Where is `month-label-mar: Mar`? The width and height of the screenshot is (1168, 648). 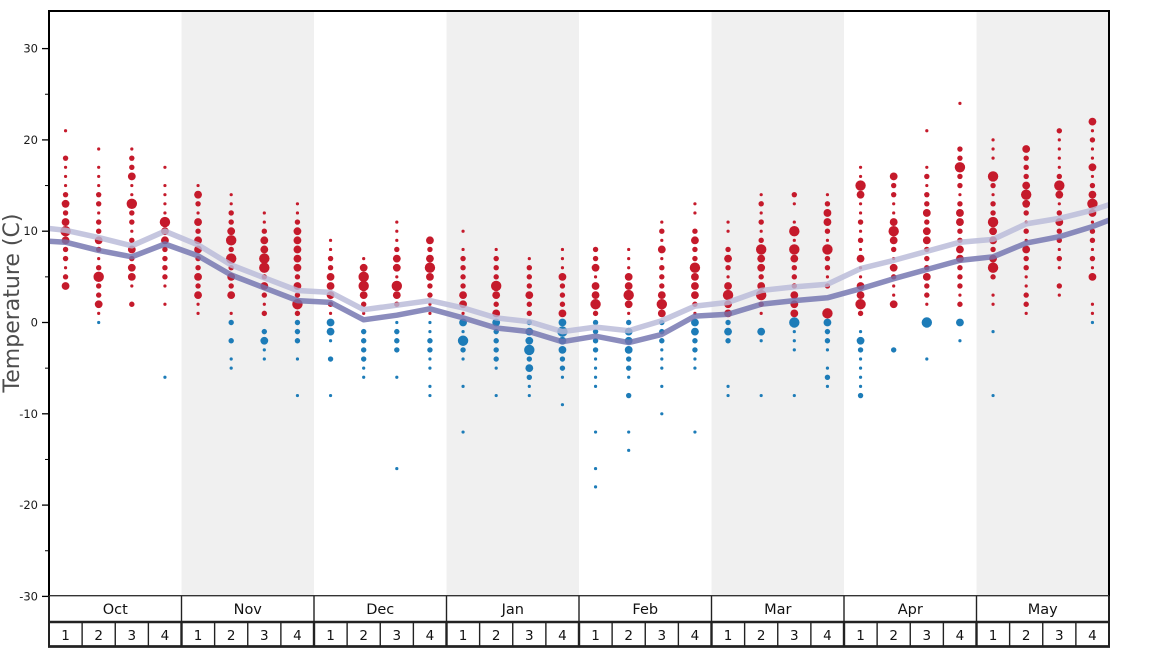 month-label-mar: Mar is located at coordinates (777, 610).